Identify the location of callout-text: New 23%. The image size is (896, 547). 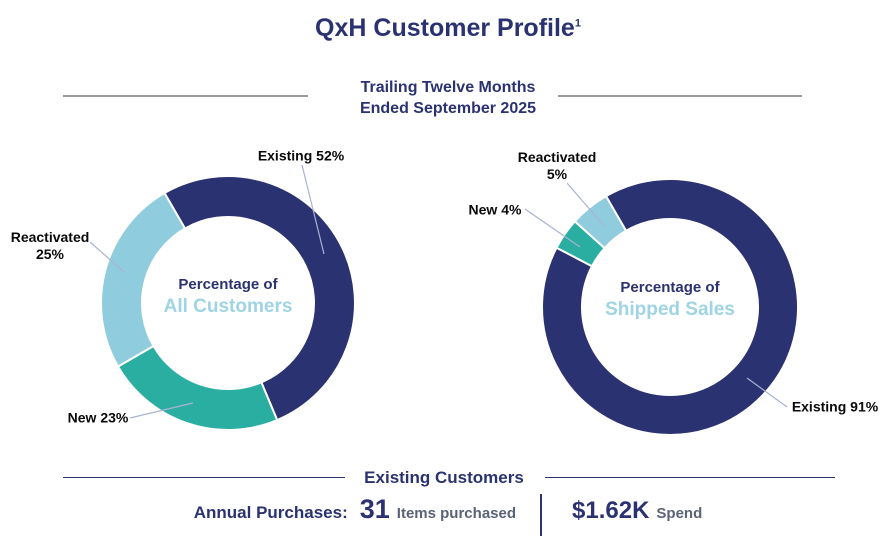
(98, 417).